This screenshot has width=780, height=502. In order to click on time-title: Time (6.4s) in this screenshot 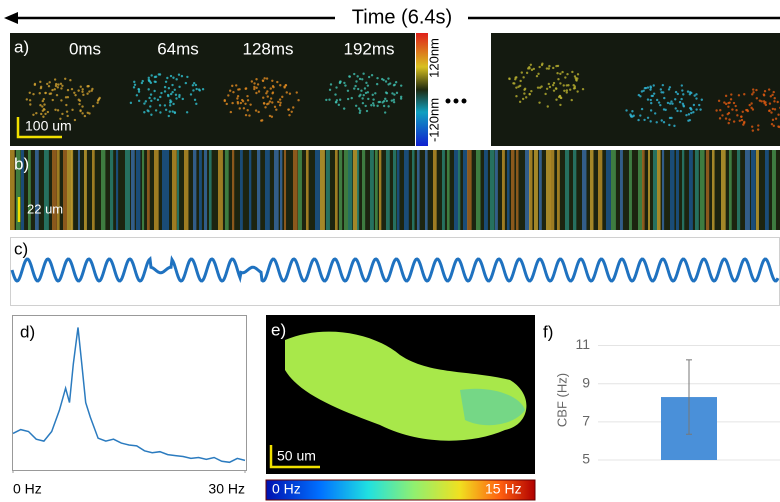, I will do `click(402, 17)`.